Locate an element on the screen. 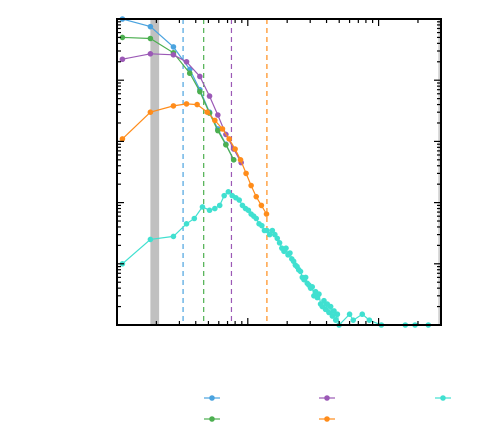  shaded-band-layer is located at coordinates (155, 172).